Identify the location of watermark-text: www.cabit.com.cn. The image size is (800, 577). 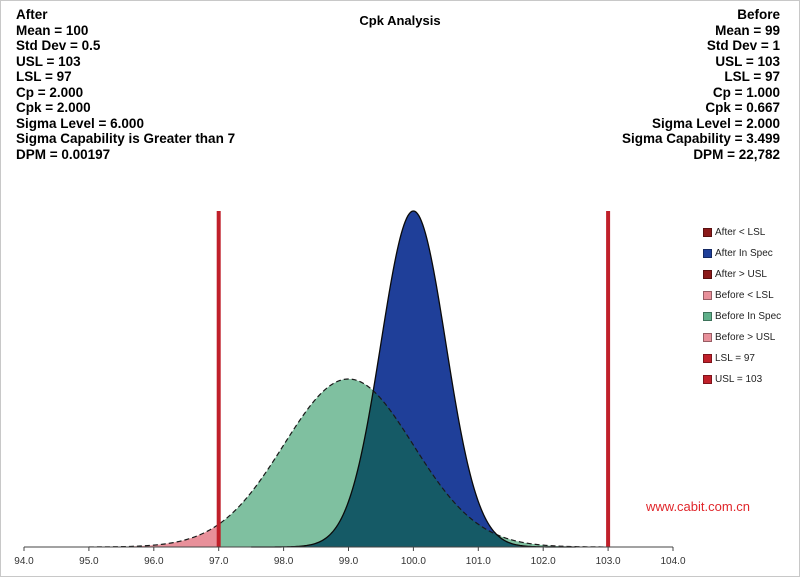
(698, 506).